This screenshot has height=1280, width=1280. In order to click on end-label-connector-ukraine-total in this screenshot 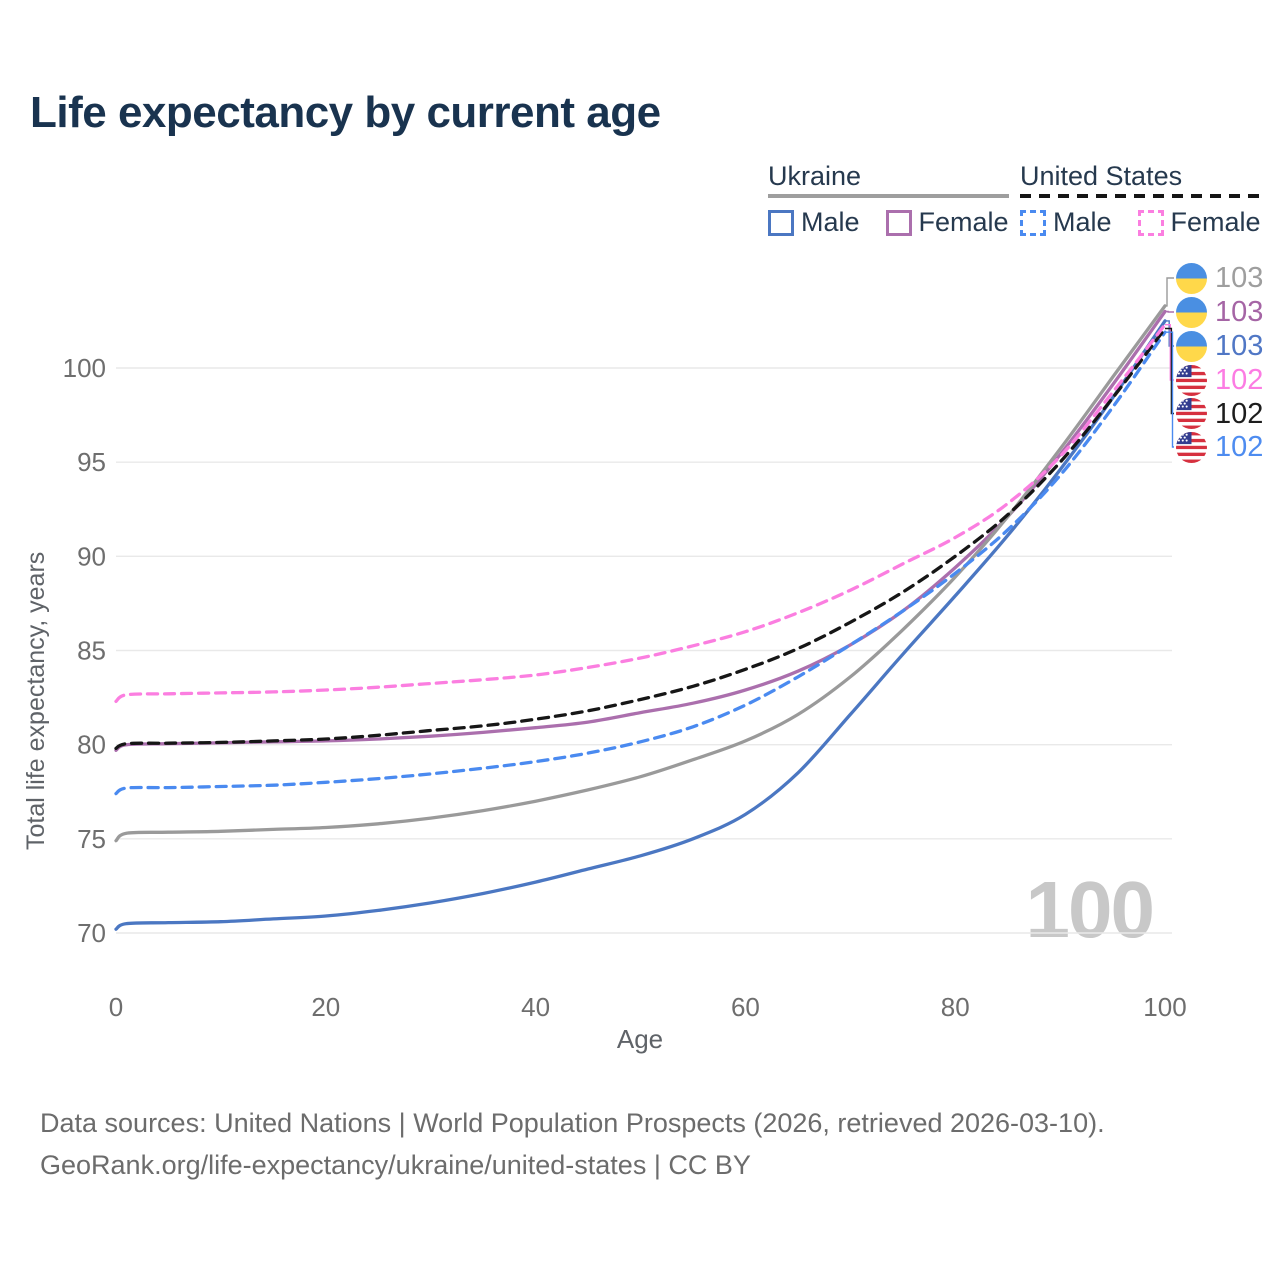, I will do `click(1169, 292)`.